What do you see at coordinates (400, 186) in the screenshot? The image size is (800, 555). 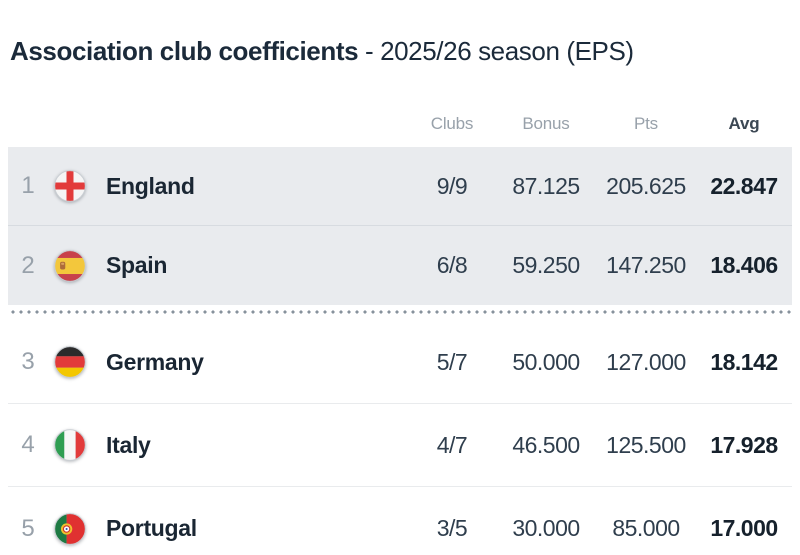 I see `table-row-england: 1 England 9/9 87.125 205.` at bounding box center [400, 186].